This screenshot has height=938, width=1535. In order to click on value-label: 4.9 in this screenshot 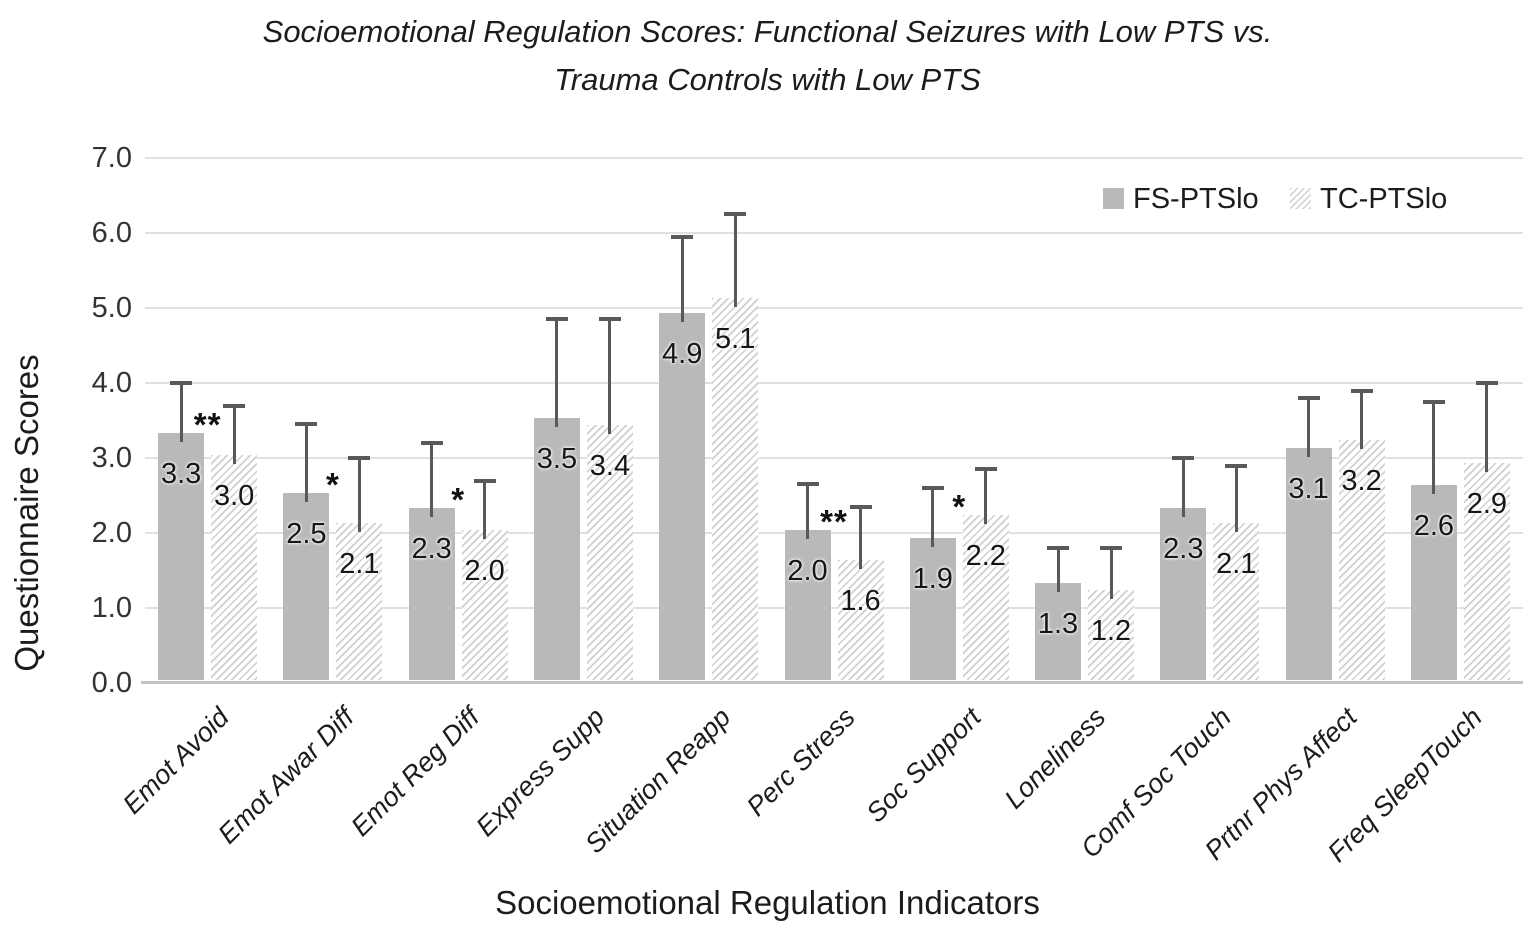, I will do `click(682, 353)`.